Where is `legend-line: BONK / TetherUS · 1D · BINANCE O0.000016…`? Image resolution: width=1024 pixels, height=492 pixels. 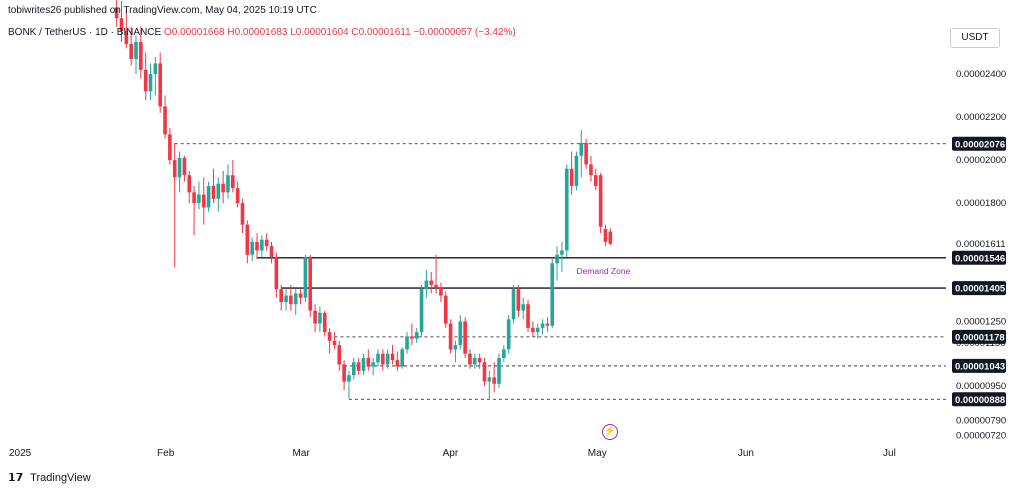 legend-line: BONK / TetherUS · 1D · BINANCE O0.000016… is located at coordinates (262, 32).